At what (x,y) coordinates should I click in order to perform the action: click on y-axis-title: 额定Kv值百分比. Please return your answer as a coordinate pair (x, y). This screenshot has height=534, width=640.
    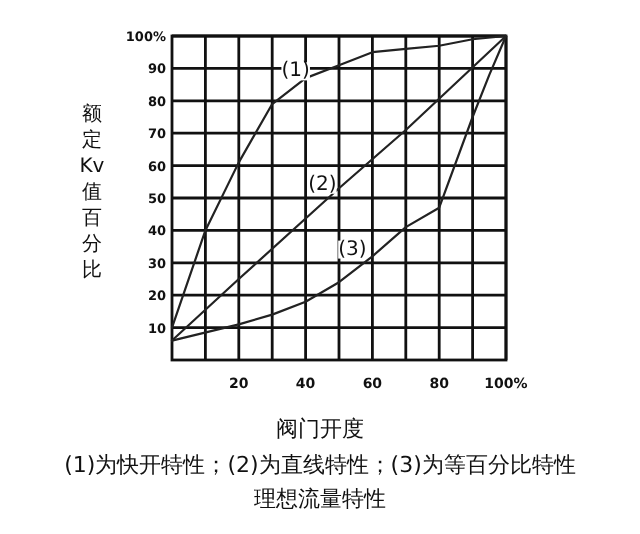
    Looking at the image, I should click on (92, 192).